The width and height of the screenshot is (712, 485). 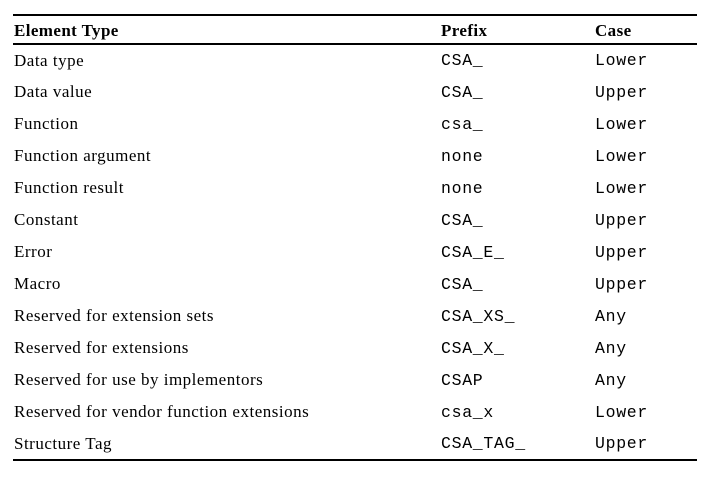 What do you see at coordinates (46, 123) in the screenshot?
I see `cell-element-type: Function` at bounding box center [46, 123].